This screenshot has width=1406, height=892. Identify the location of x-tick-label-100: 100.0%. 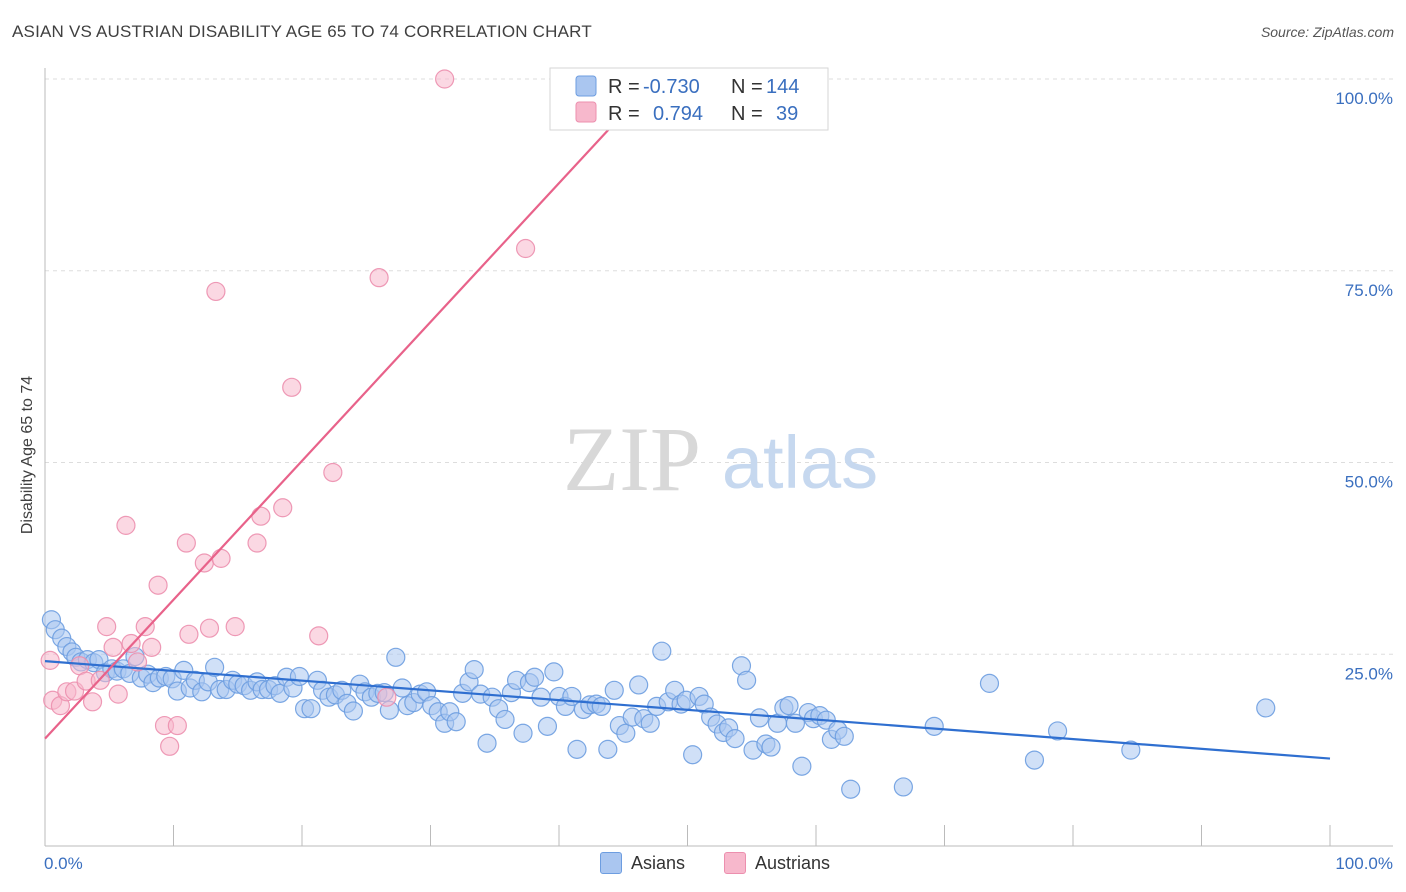
(1364, 863).